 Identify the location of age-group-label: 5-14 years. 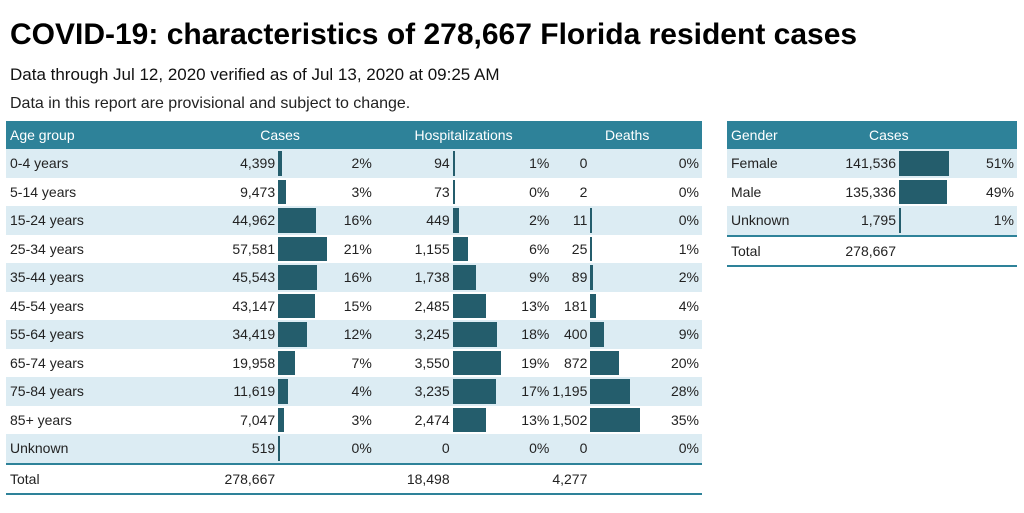
(96, 191).